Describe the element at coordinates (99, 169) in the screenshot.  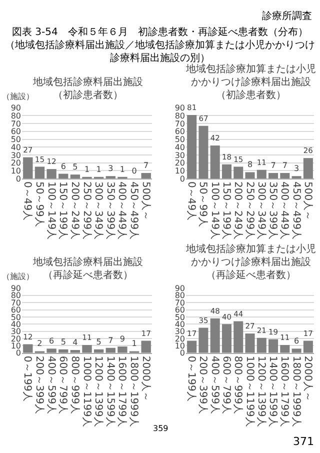
I see `data-label: 1` at that location.